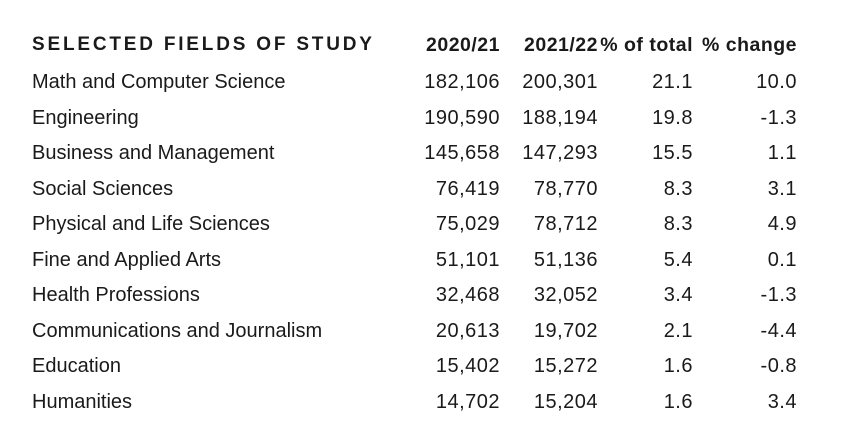 This screenshot has height=432, width=844. Describe the element at coordinates (560, 153) in the screenshot. I see `value-2021-22: 147,293` at that location.